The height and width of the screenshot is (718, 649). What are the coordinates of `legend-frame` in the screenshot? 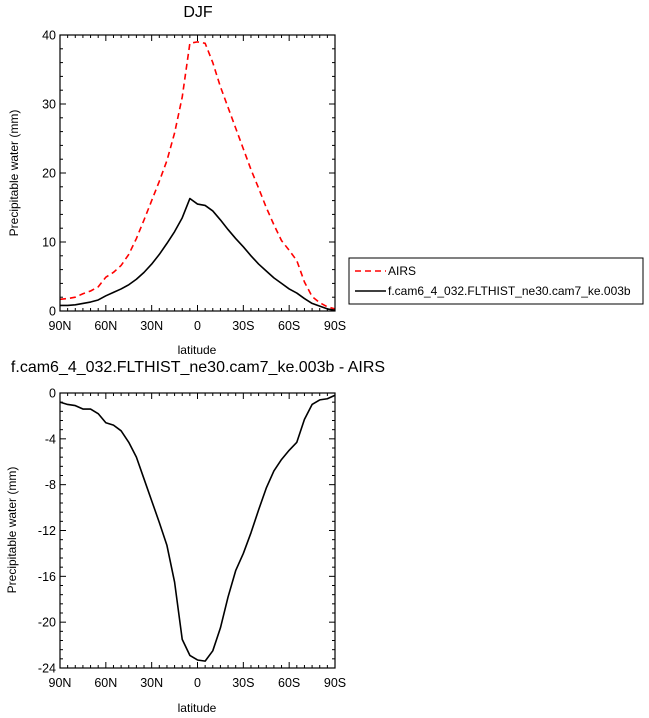 It's located at (496, 281).